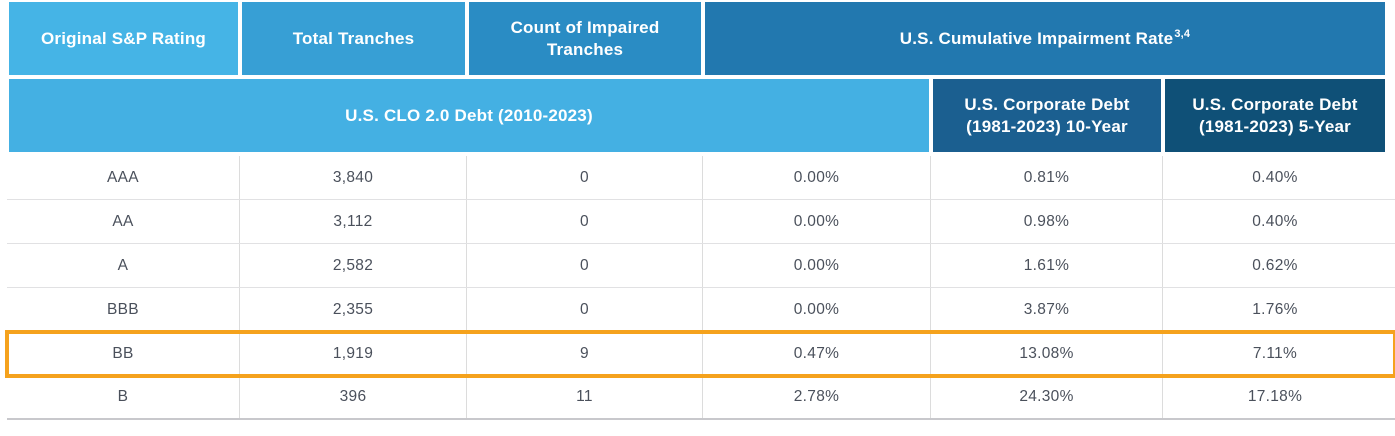 The height and width of the screenshot is (436, 1395). I want to click on header-label: Total Tranches, so click(353, 38).